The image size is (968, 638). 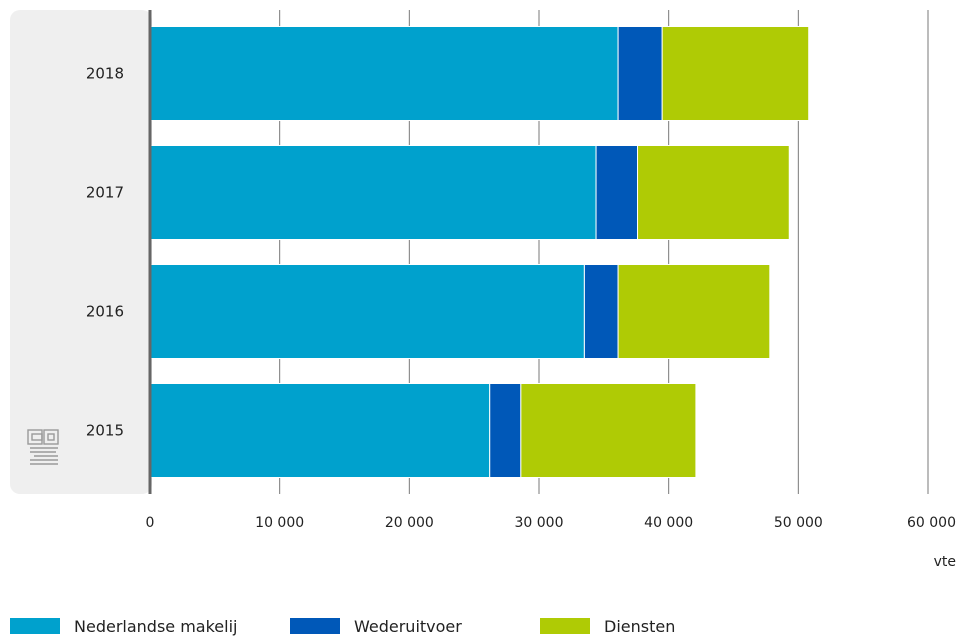 What do you see at coordinates (408, 626) in the screenshot?
I see `legend-label: Wederuitvoer` at bounding box center [408, 626].